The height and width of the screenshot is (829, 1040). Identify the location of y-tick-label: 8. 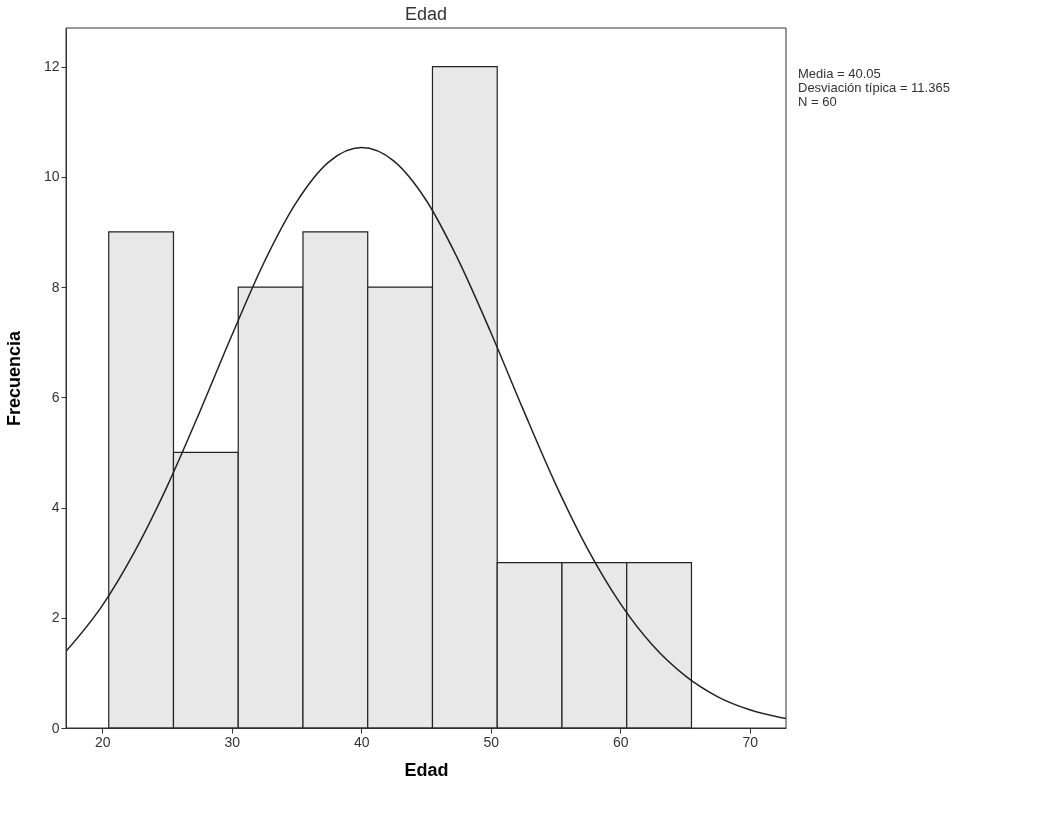
(55, 286).